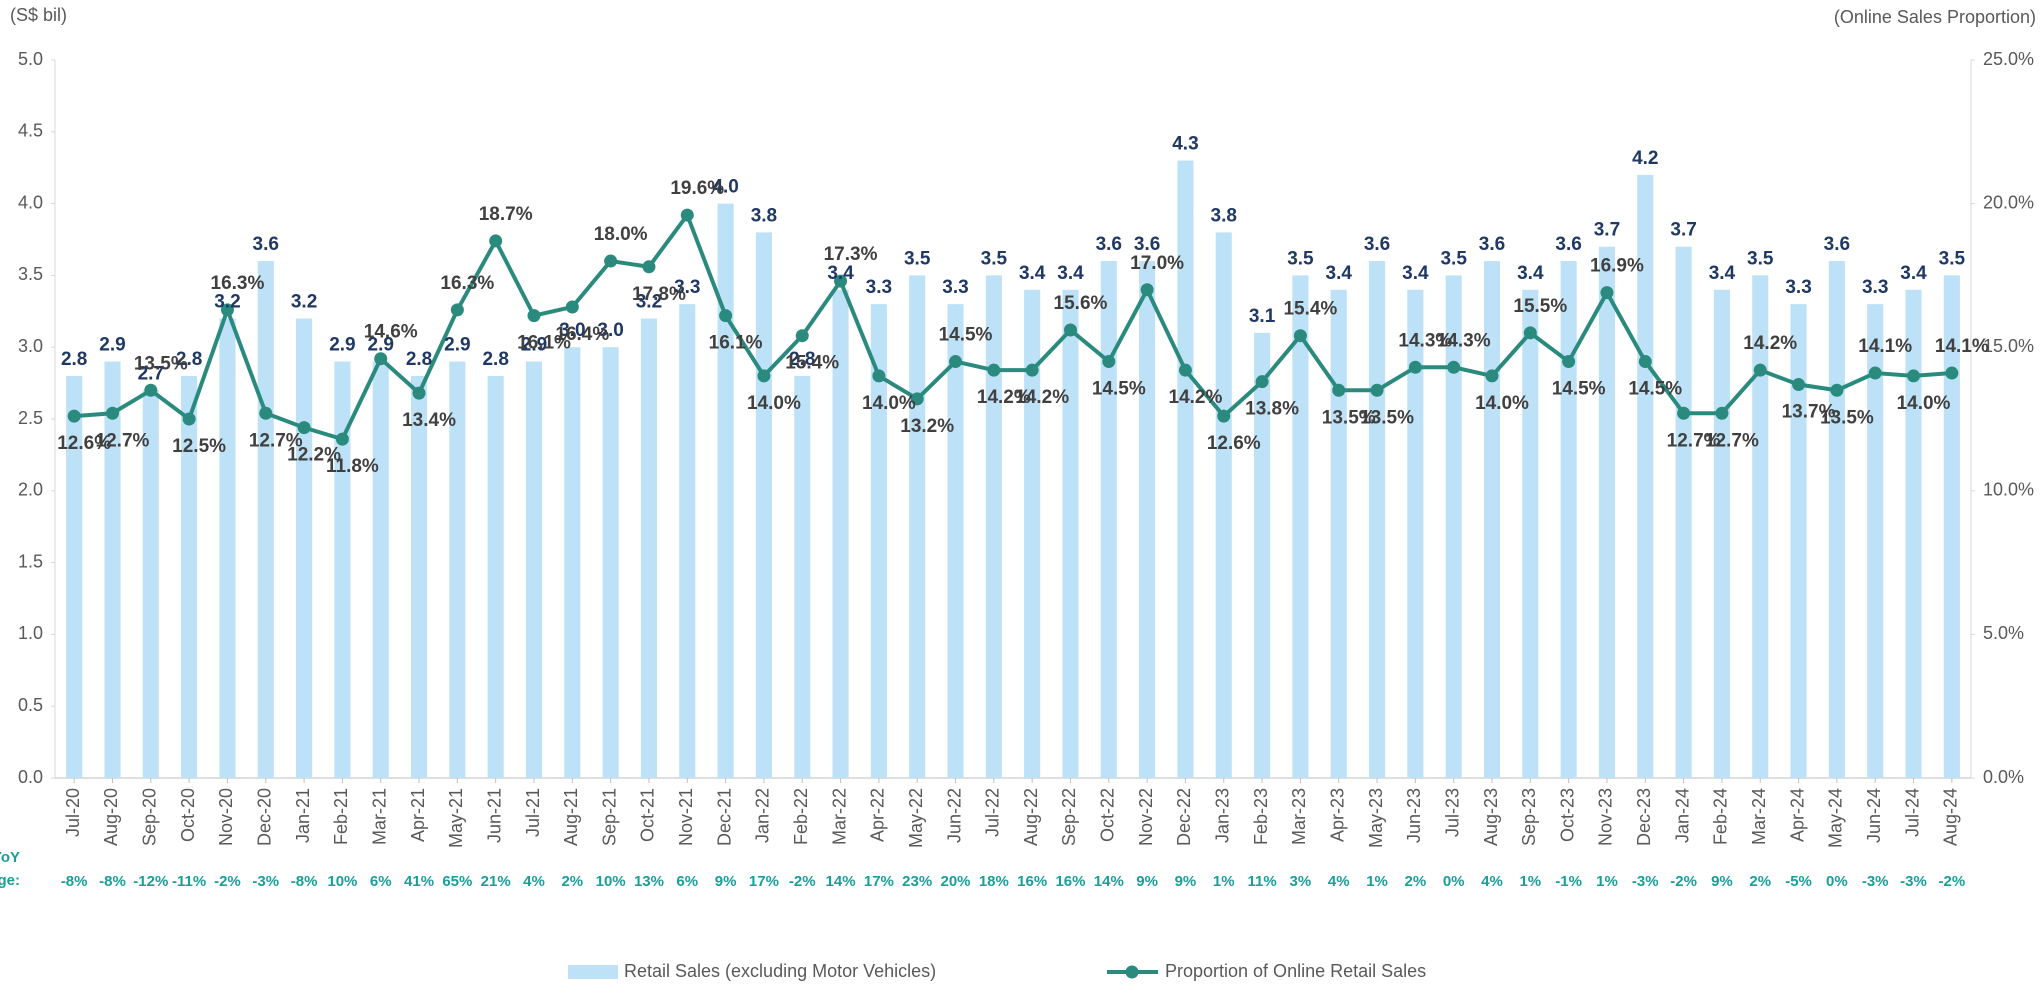 The image size is (2043, 985). Describe the element at coordinates (648, 815) in the screenshot. I see `x-tick-label: Oct-21` at that location.